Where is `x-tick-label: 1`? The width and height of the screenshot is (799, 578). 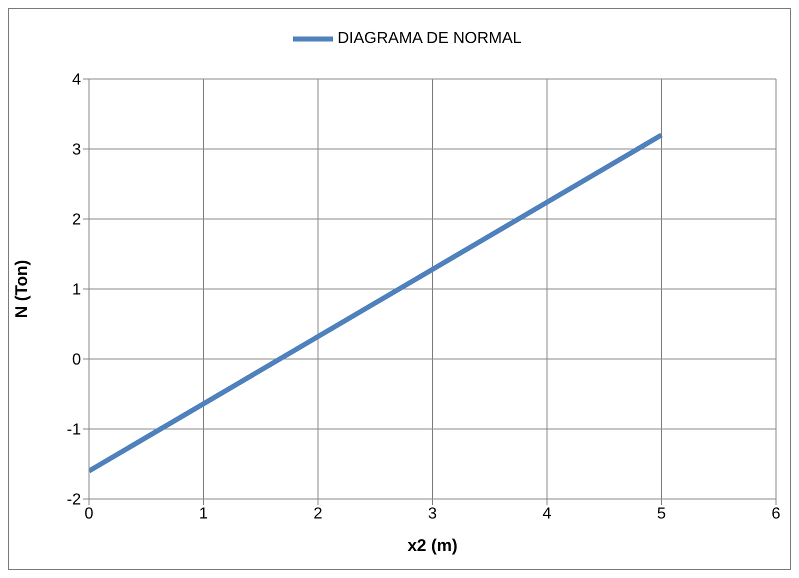 x-tick-label: 1 is located at coordinates (203, 513).